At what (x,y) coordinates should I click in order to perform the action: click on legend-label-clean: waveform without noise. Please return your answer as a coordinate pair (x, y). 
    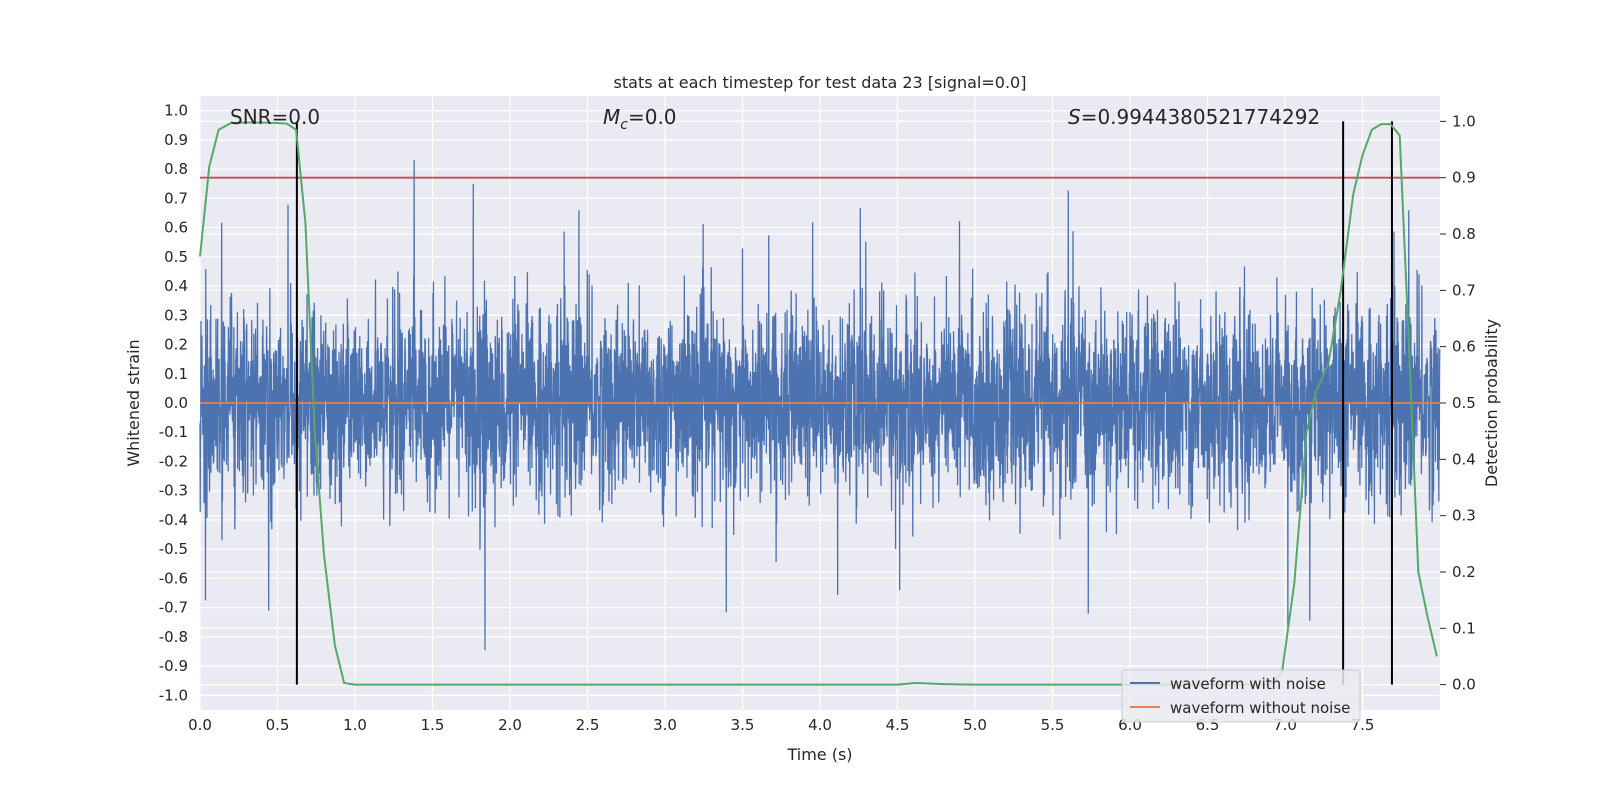
    Looking at the image, I should click on (1260, 708).